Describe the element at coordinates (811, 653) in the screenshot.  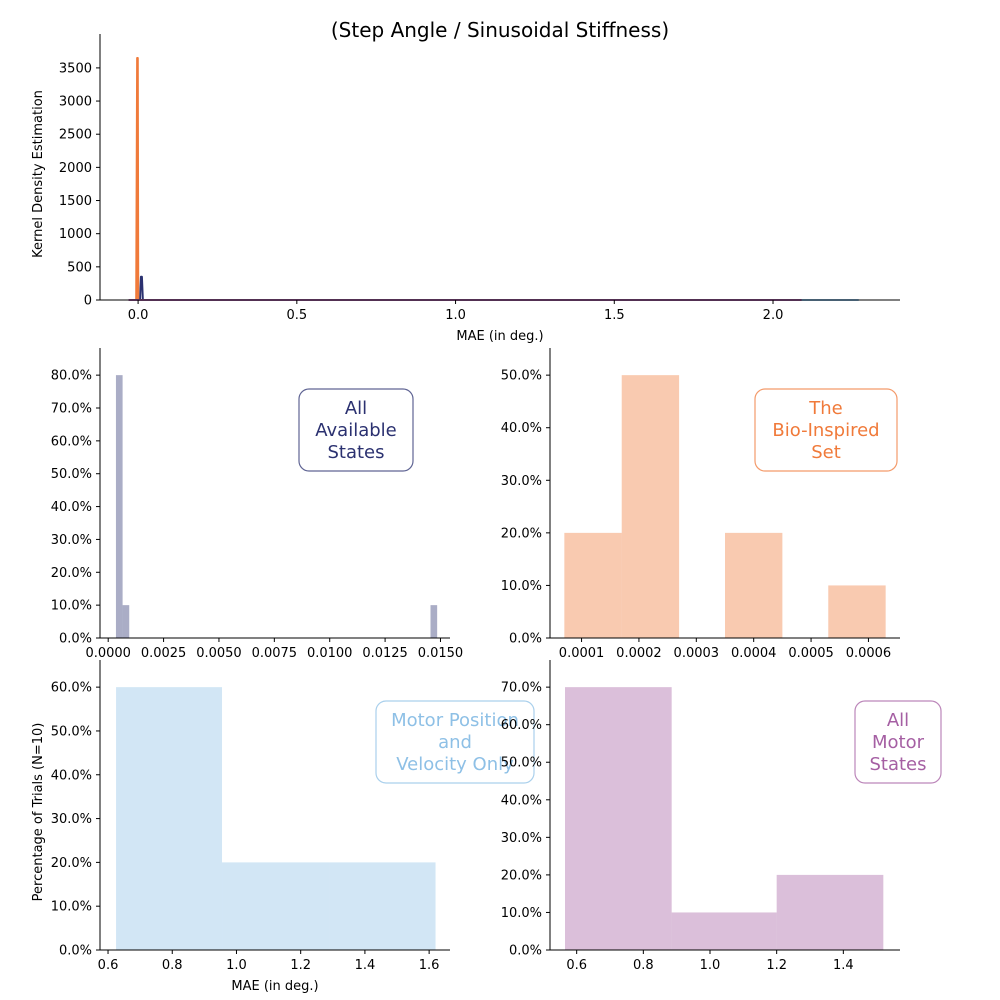
I see `x-tick-label: 0.0005` at that location.